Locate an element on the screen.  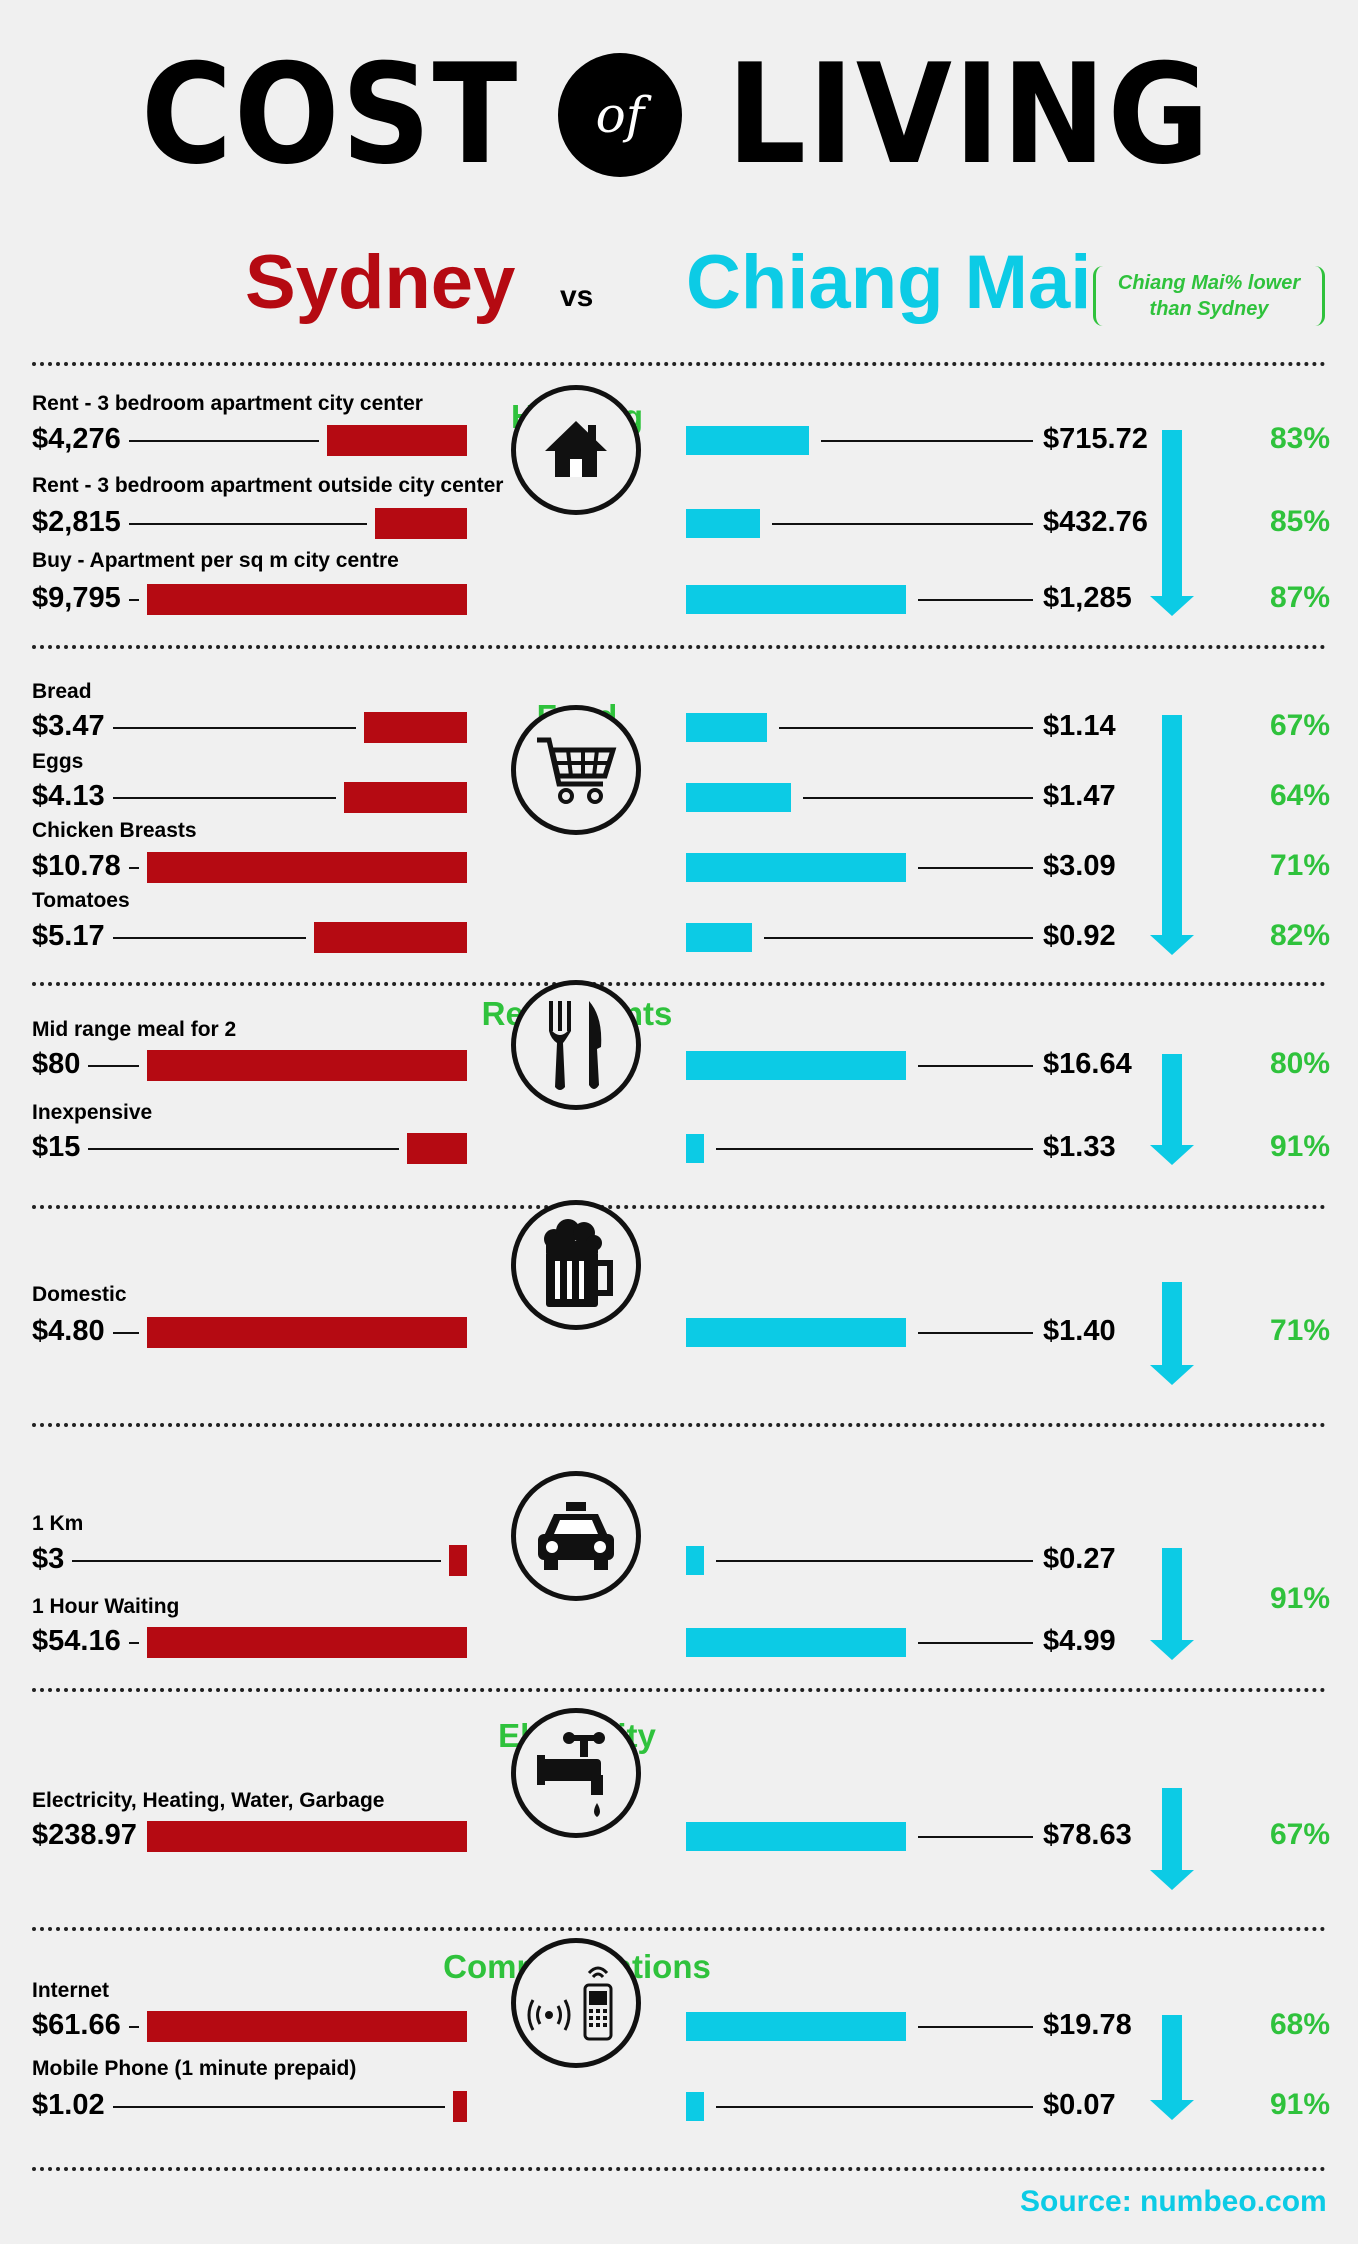
item-label: Mid range meal for 2 is located at coordinates (134, 1029).